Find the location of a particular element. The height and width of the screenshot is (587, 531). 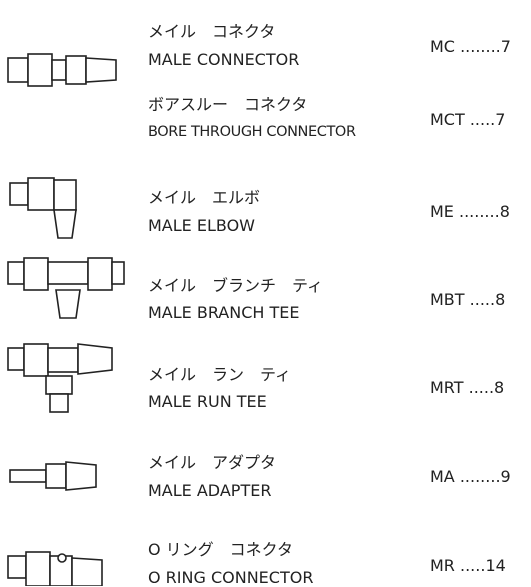

page-code: MC ........7 is located at coordinates (470, 46).